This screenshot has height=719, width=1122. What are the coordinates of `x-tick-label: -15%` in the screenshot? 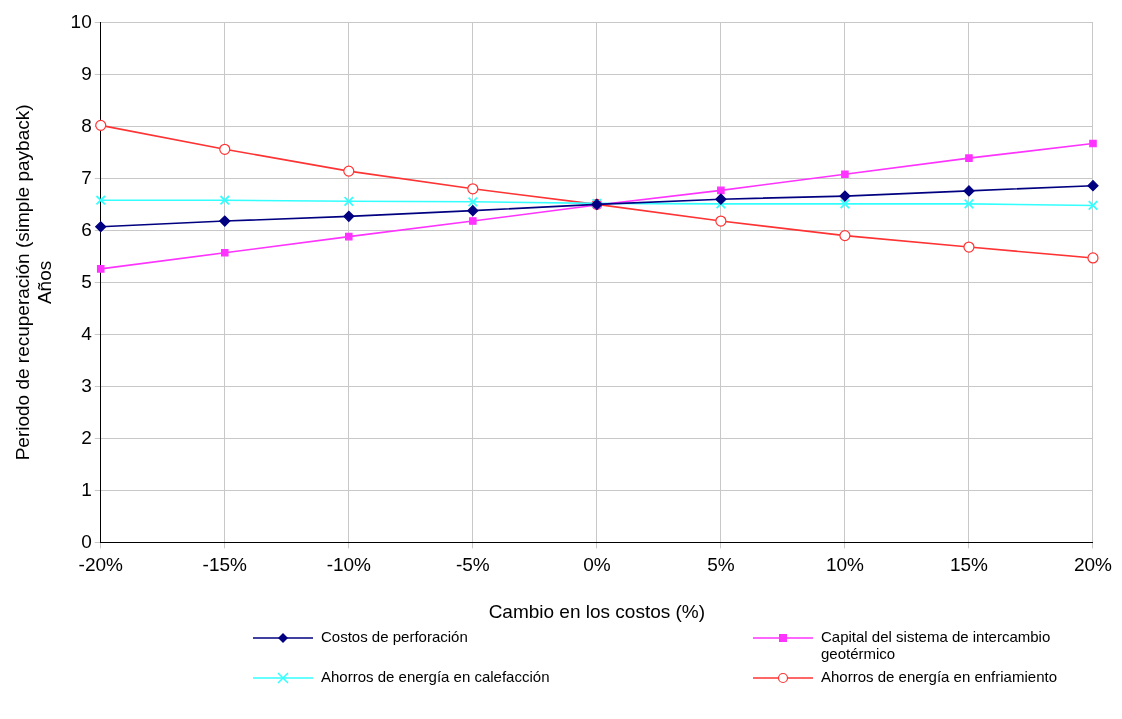 It's located at (225, 565).